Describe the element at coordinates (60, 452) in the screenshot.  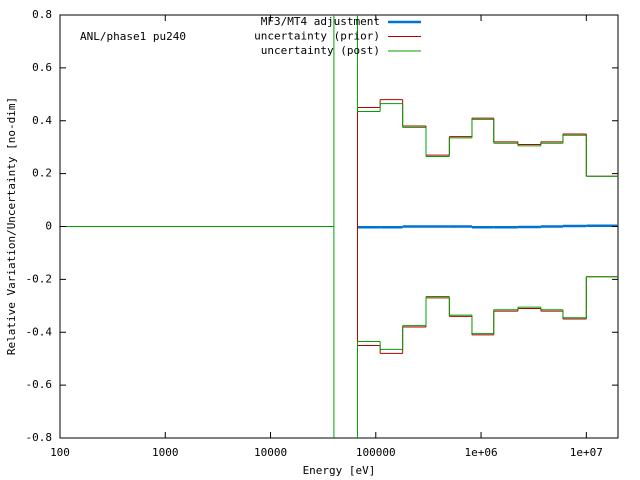
I see `x-tick-label: 100` at that location.